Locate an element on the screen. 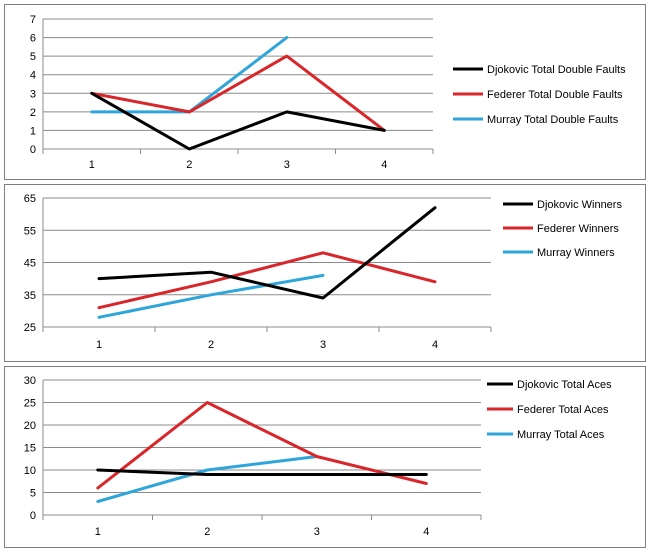 The image size is (650, 552). series-line-djokovic-total-aces is located at coordinates (262, 472).